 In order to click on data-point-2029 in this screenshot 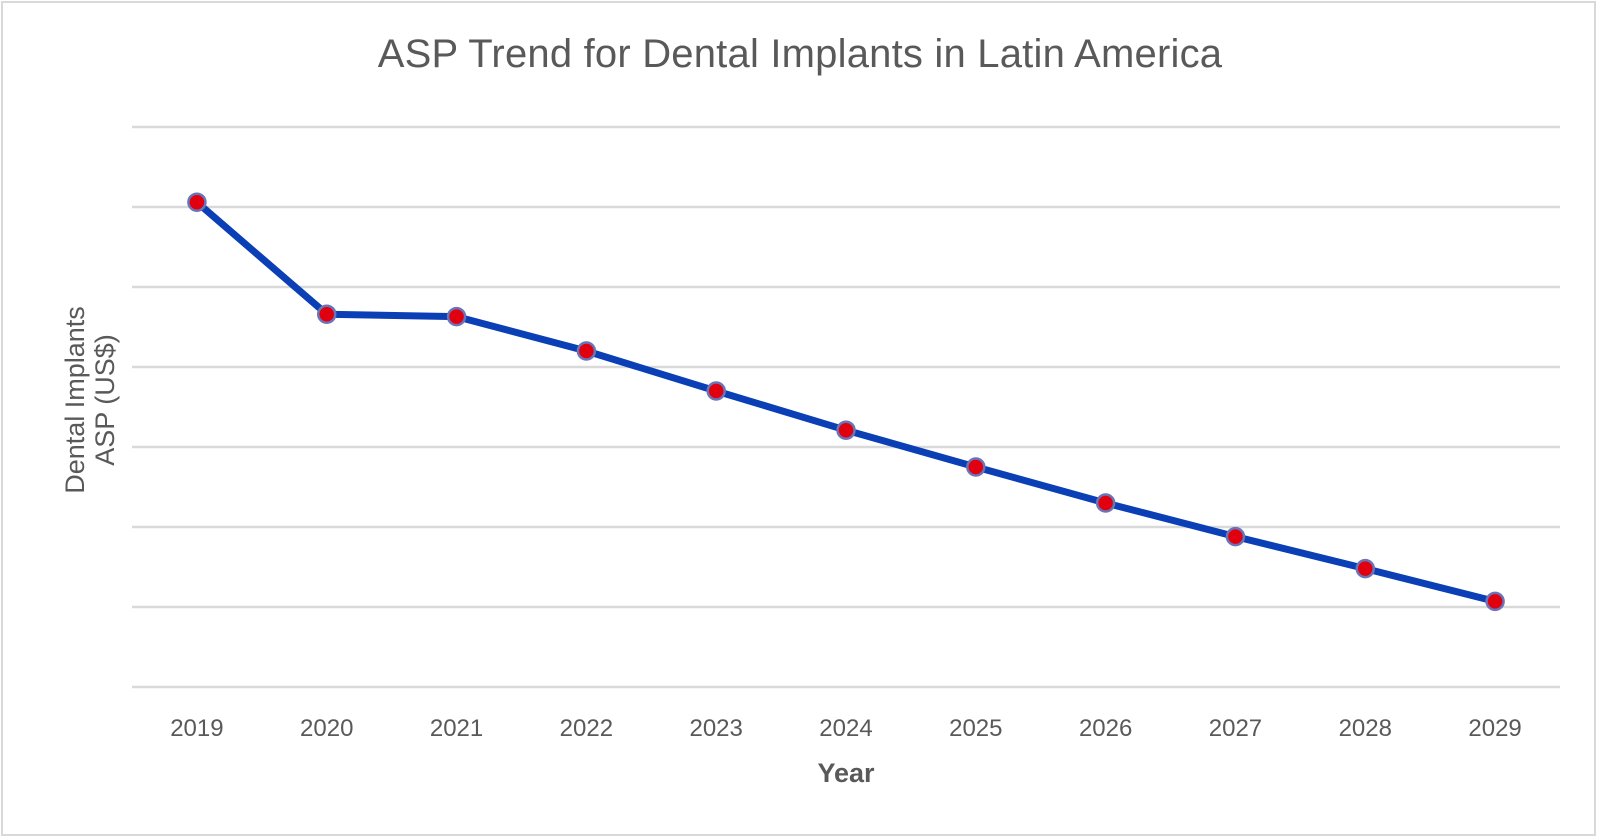, I will do `click(1495, 601)`.